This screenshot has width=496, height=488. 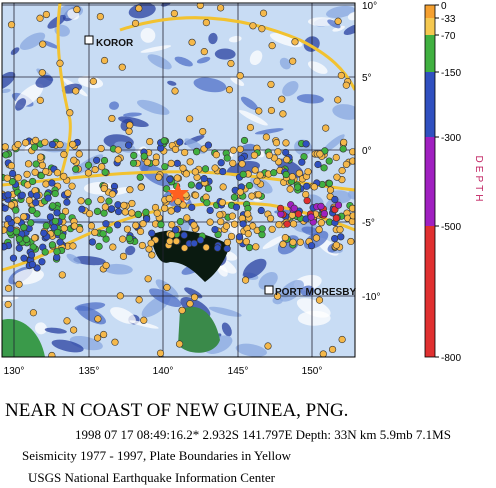 I want to click on latitude-label: 0°, so click(x=367, y=151).